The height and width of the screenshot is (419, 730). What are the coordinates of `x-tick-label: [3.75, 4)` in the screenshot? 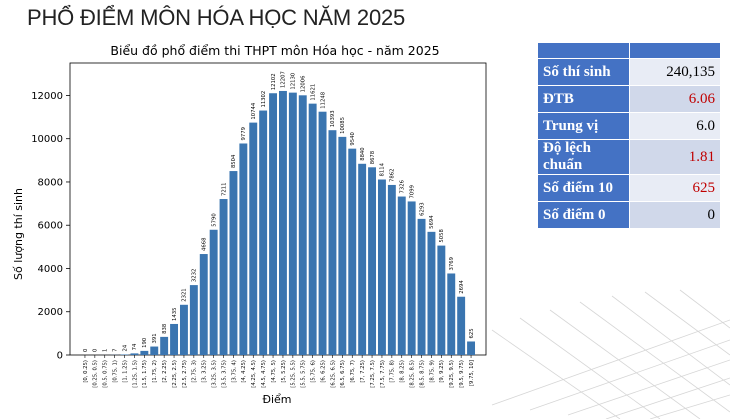 It's located at (234, 371).